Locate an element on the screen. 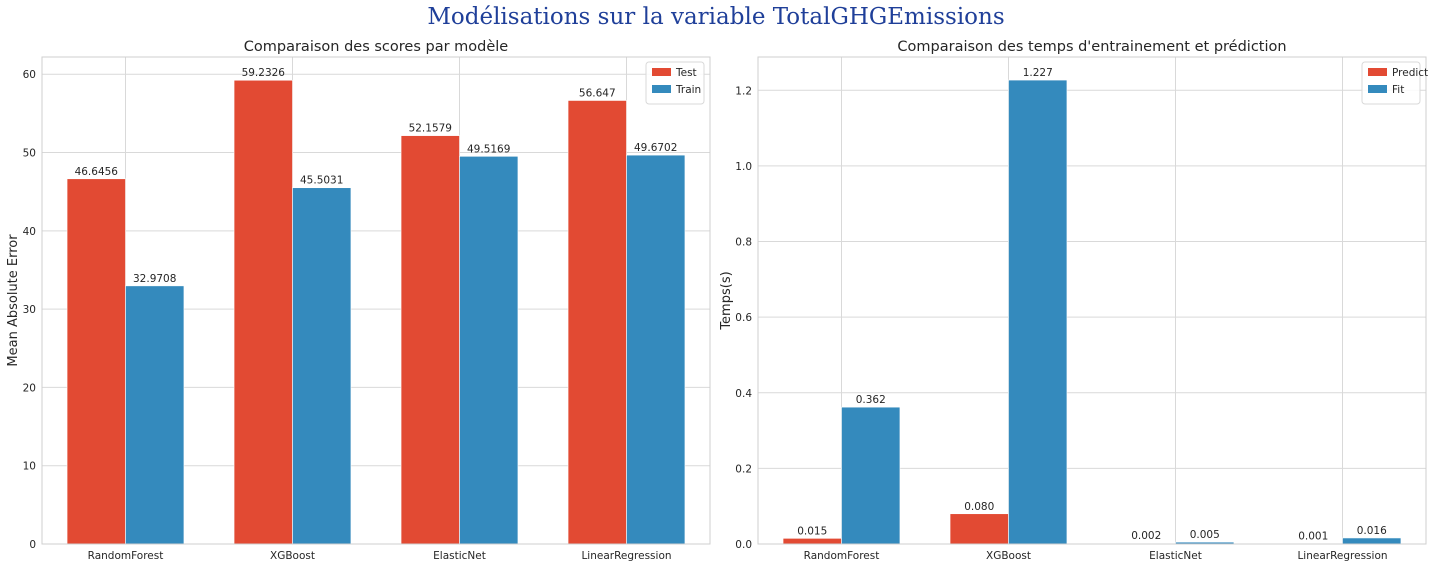  legend-swatch-test is located at coordinates (661, 72).